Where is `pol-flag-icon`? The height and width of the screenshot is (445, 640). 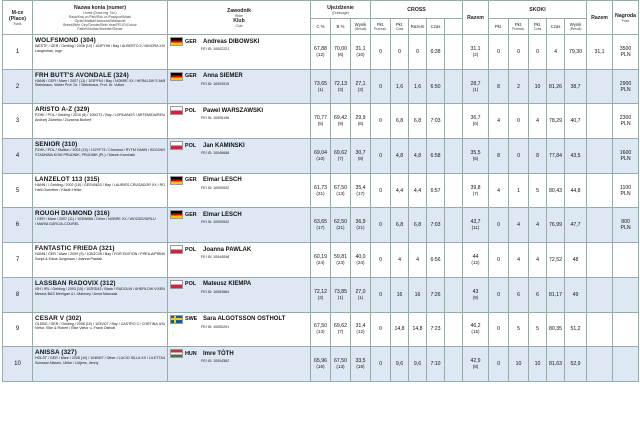
pol-flag-icon is located at coordinates (176, 146).